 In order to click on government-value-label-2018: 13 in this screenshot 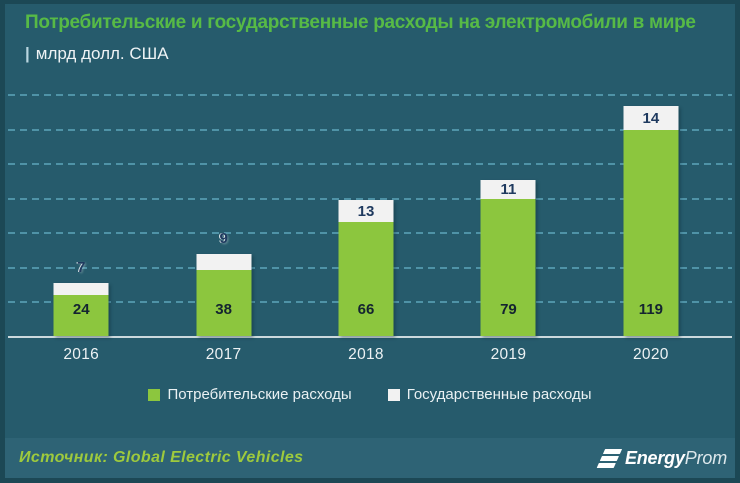, I will do `click(366, 211)`.